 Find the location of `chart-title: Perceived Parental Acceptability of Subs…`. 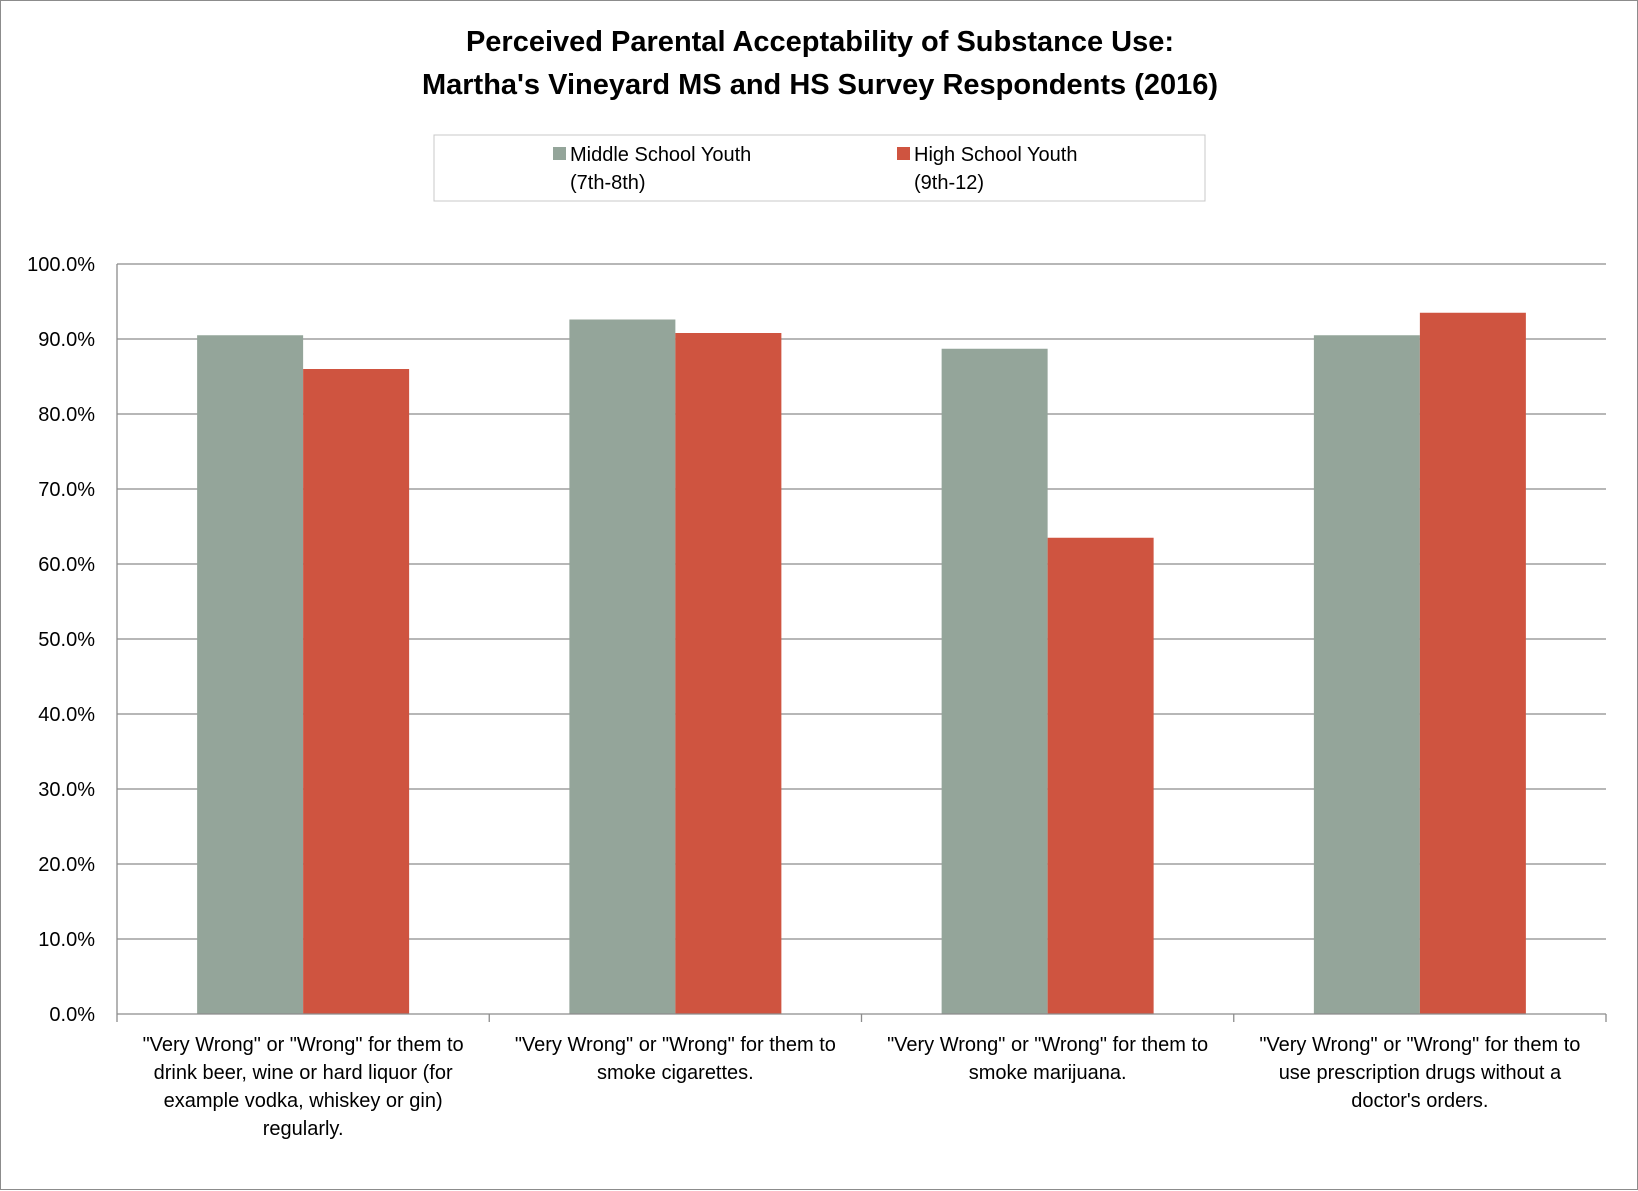

chart-title: Perceived Parental Acceptability of Subs… is located at coordinates (820, 42).